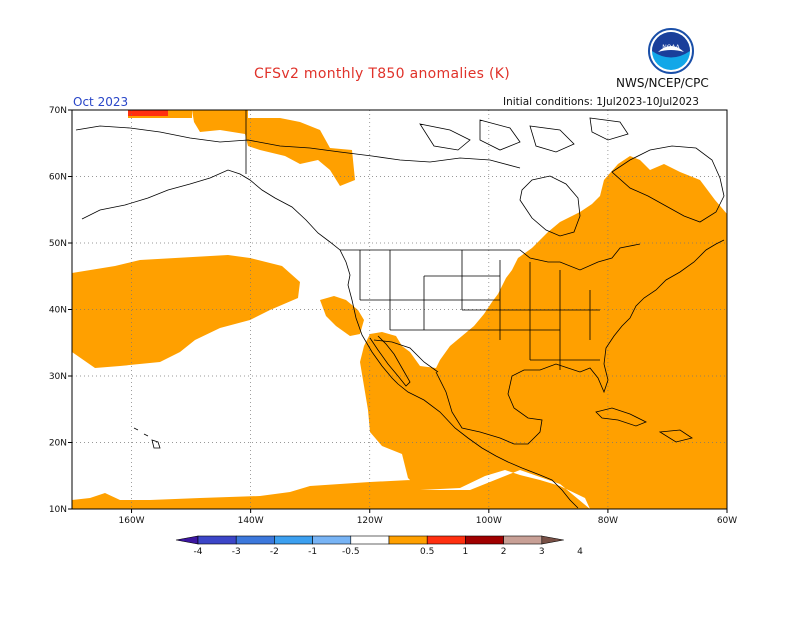  What do you see at coordinates (490, 257) in the screenshot?
I see `us-canada-border` at bounding box center [490, 257].